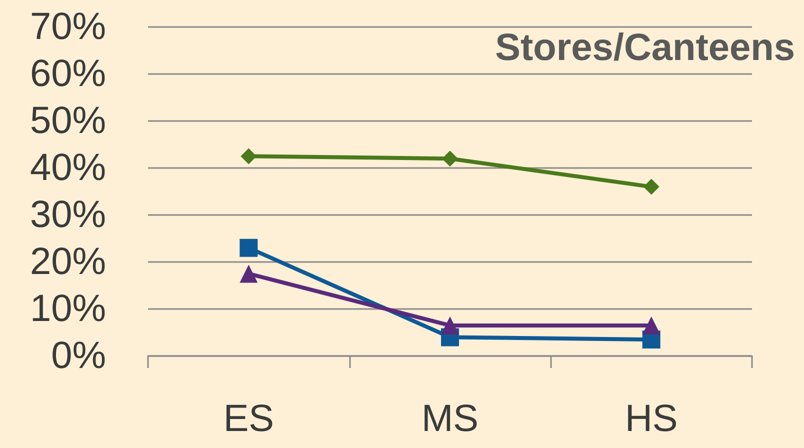 Image resolution: width=804 pixels, height=448 pixels. Describe the element at coordinates (68, 215) in the screenshot. I see `y-tick-label: 30%` at that location.